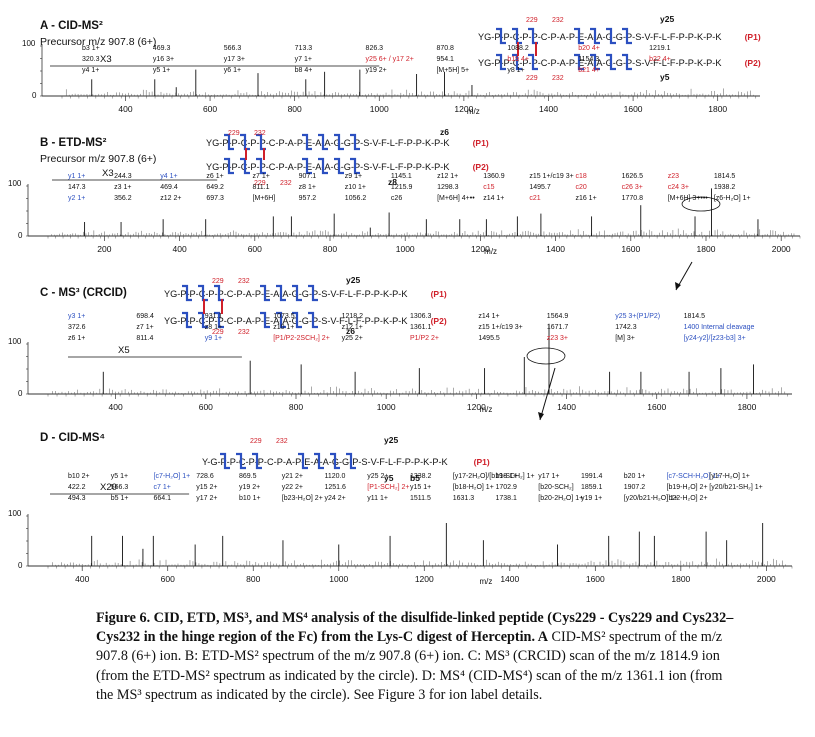  I want to click on ion-label: [b19-H₂O] 2+, so click(687, 487).